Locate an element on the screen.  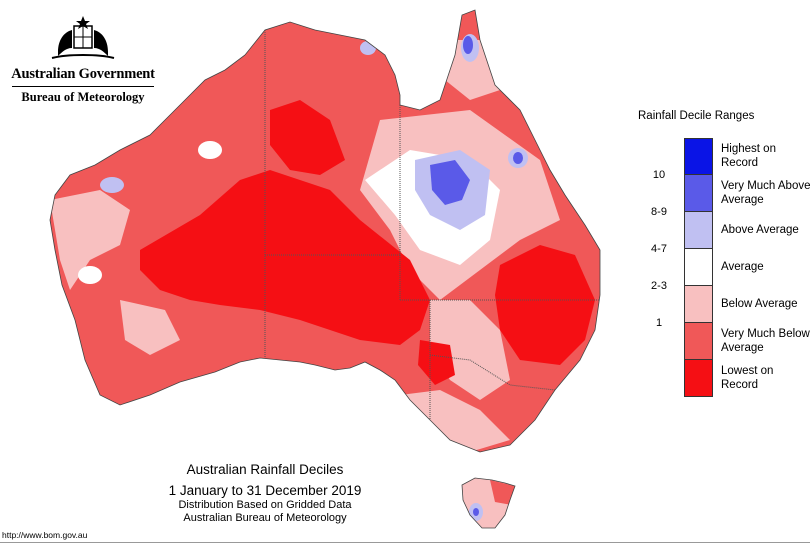
government-name: Australian Government is located at coordinates (83, 74).